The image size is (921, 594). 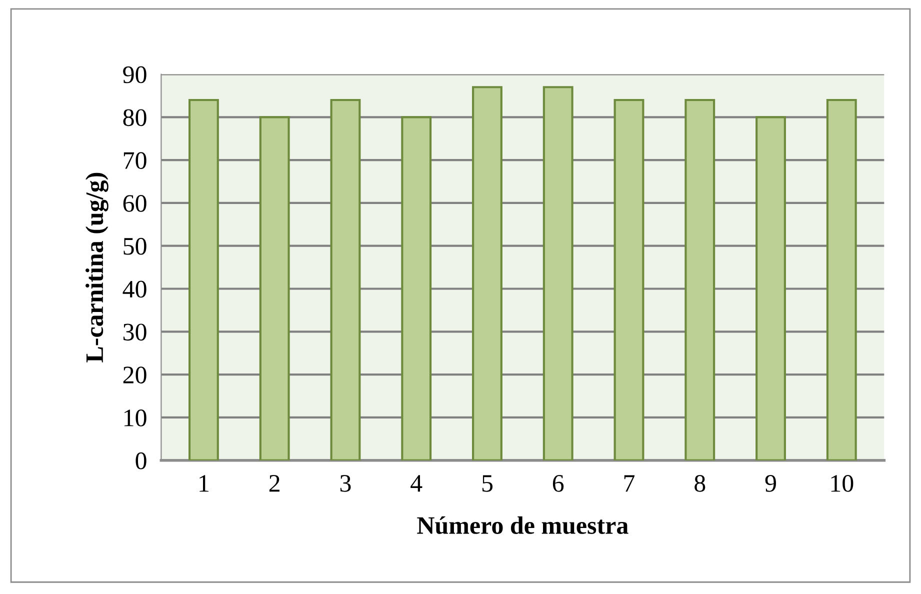 What do you see at coordinates (416, 483) in the screenshot?
I see `x-tick-label: 4` at bounding box center [416, 483].